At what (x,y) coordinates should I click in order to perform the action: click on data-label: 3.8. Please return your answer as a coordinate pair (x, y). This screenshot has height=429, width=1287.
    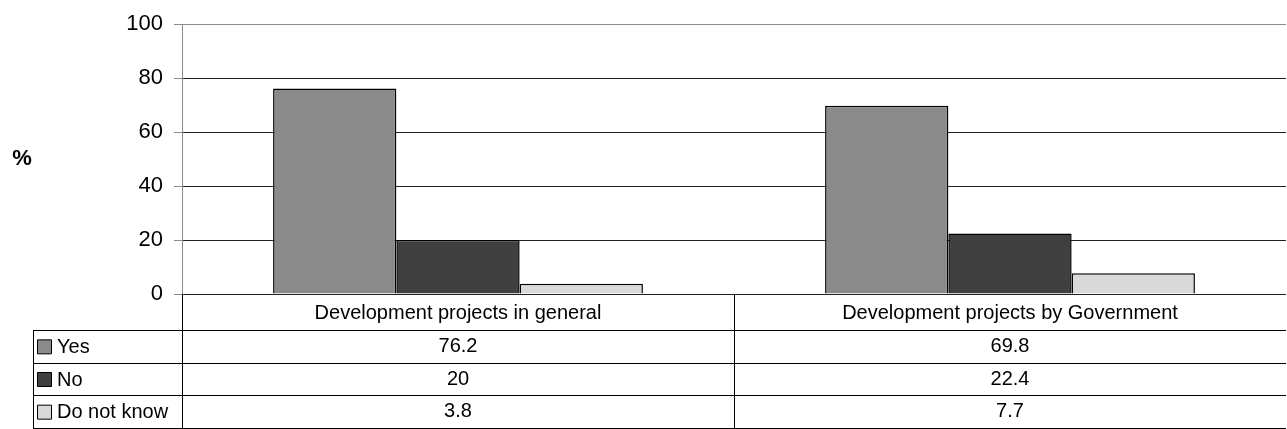
    Looking at the image, I should click on (458, 410).